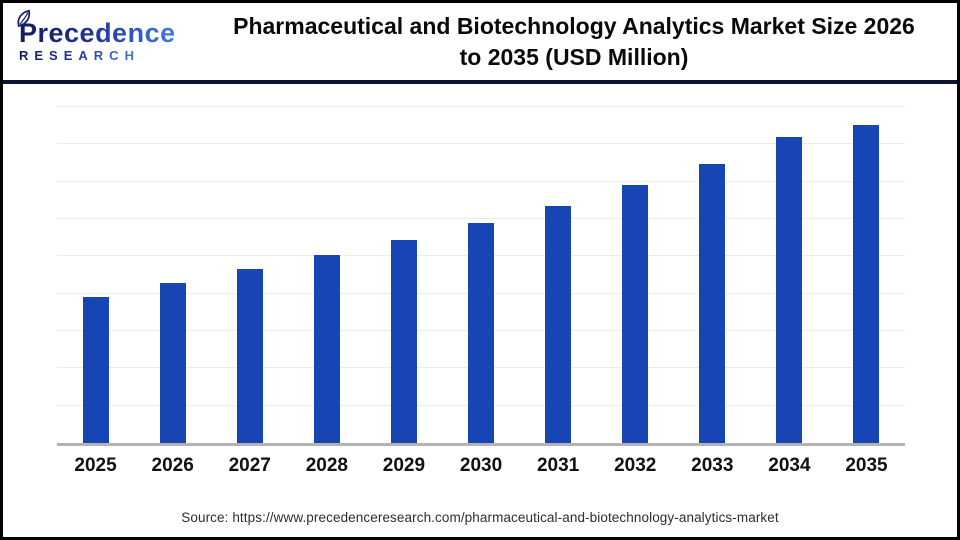  Describe the element at coordinates (635, 465) in the screenshot. I see `x-axis-label-2032: 2032` at that location.